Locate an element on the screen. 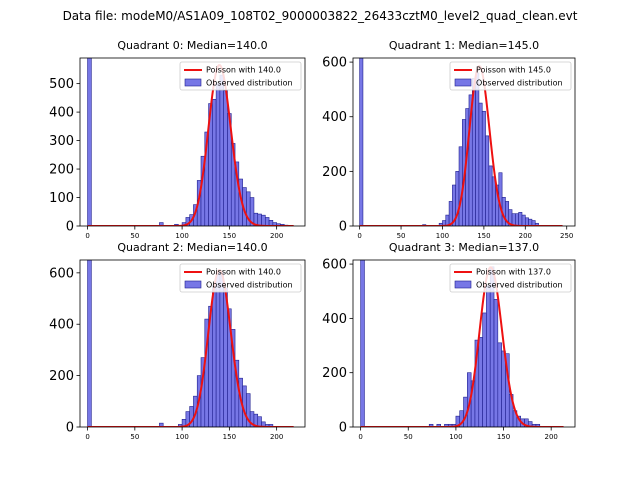  legend: Poisson with 145.0 Observed distribution is located at coordinates (510, 76).